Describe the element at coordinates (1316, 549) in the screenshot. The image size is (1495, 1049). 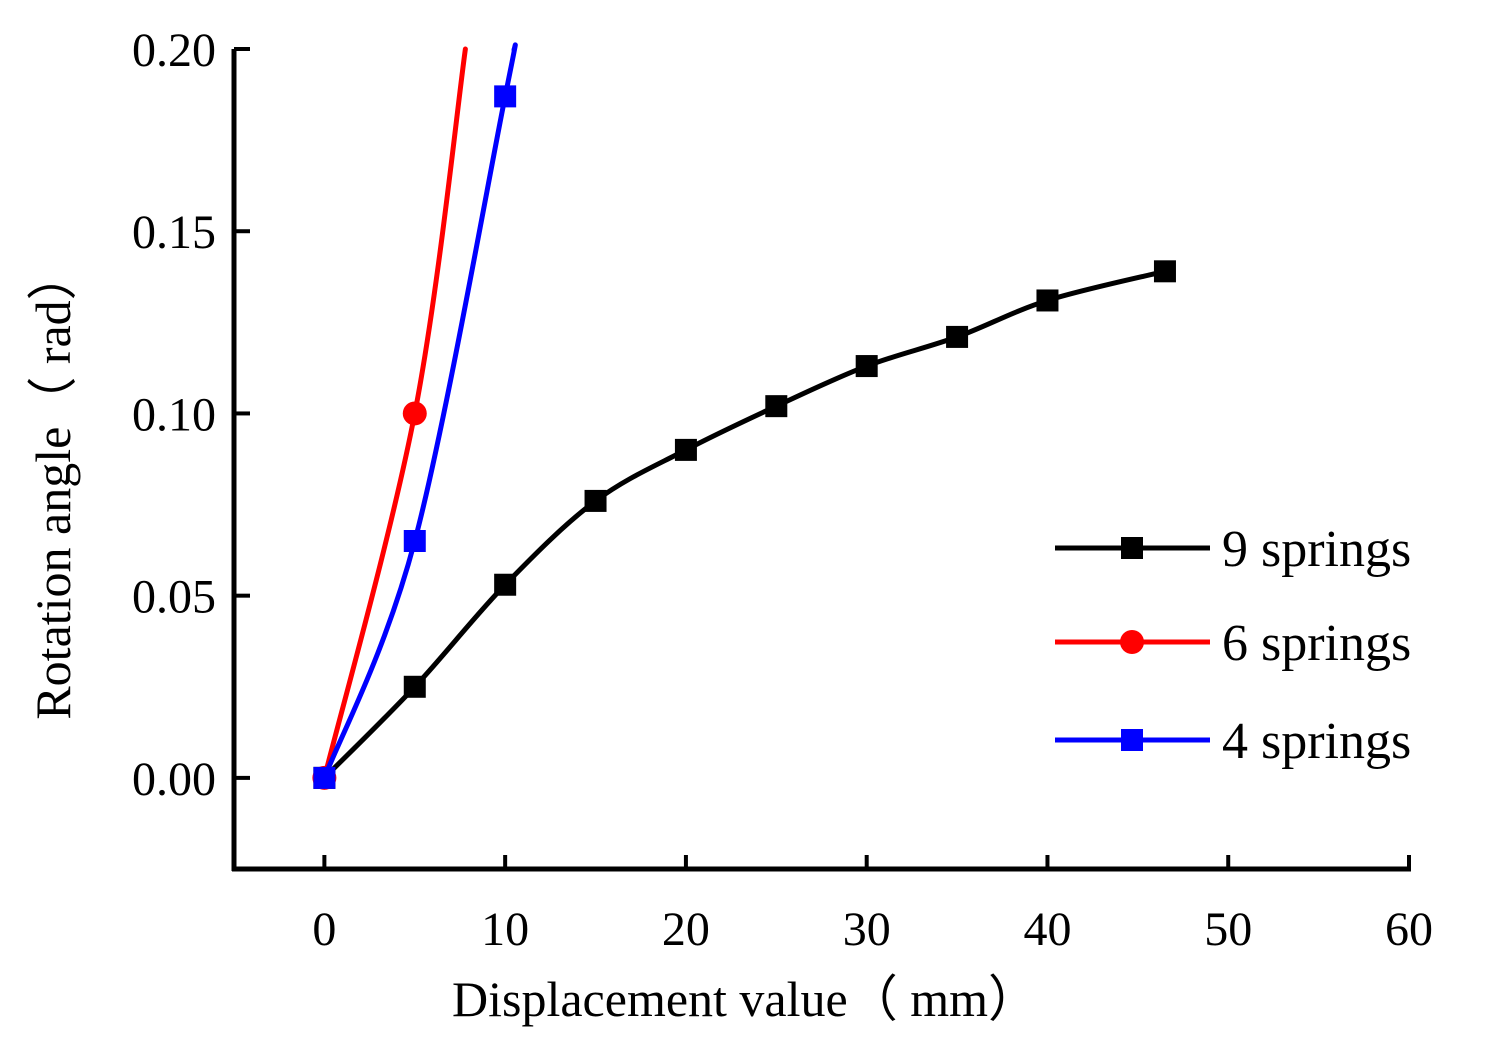
I see `legend-label: 9 springs` at that location.